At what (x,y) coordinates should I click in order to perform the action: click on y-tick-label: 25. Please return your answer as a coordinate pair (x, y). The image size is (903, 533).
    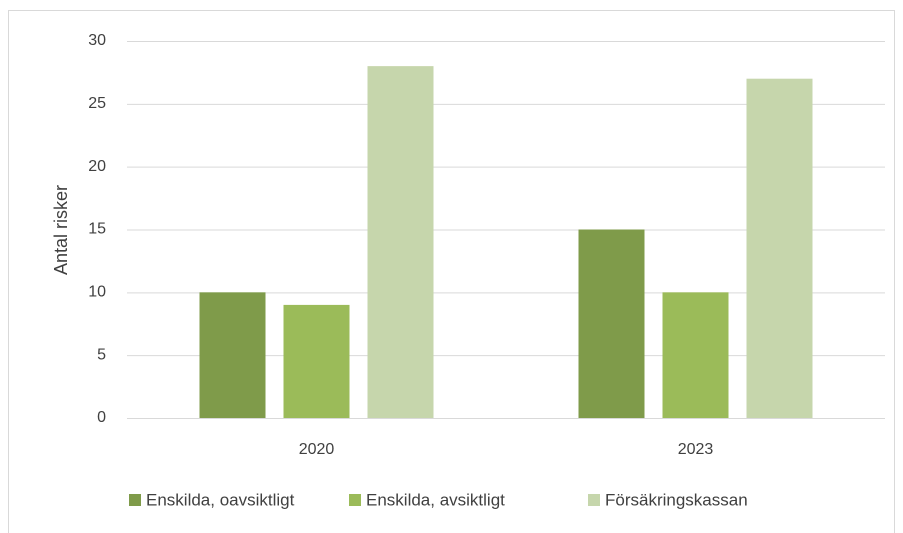
    Looking at the image, I should click on (97, 103).